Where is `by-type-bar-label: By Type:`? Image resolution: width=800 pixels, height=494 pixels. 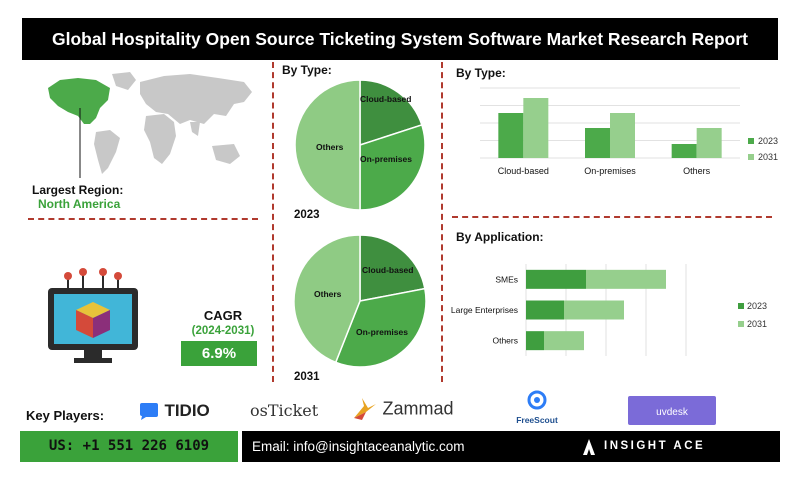 by-type-bar-label: By Type: is located at coordinates (481, 73).